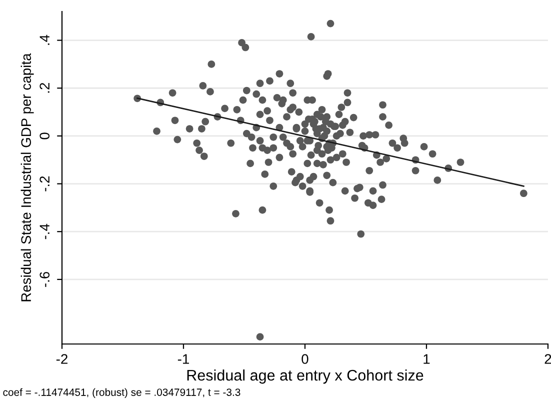 The width and height of the screenshot is (551, 400). What do you see at coordinates (45, 184) in the screenshot?
I see `y-tick-label: -.2` at bounding box center [45, 184].